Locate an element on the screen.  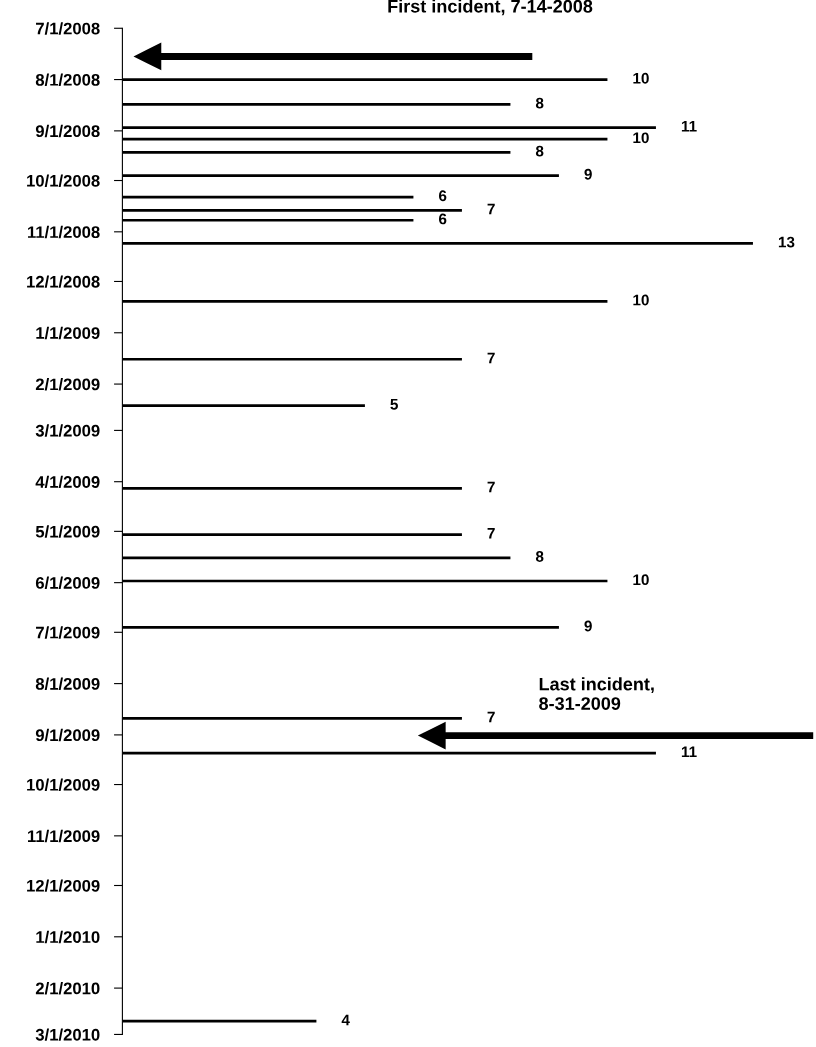
y-tick-label: 5/1/2009 is located at coordinates (67, 531).